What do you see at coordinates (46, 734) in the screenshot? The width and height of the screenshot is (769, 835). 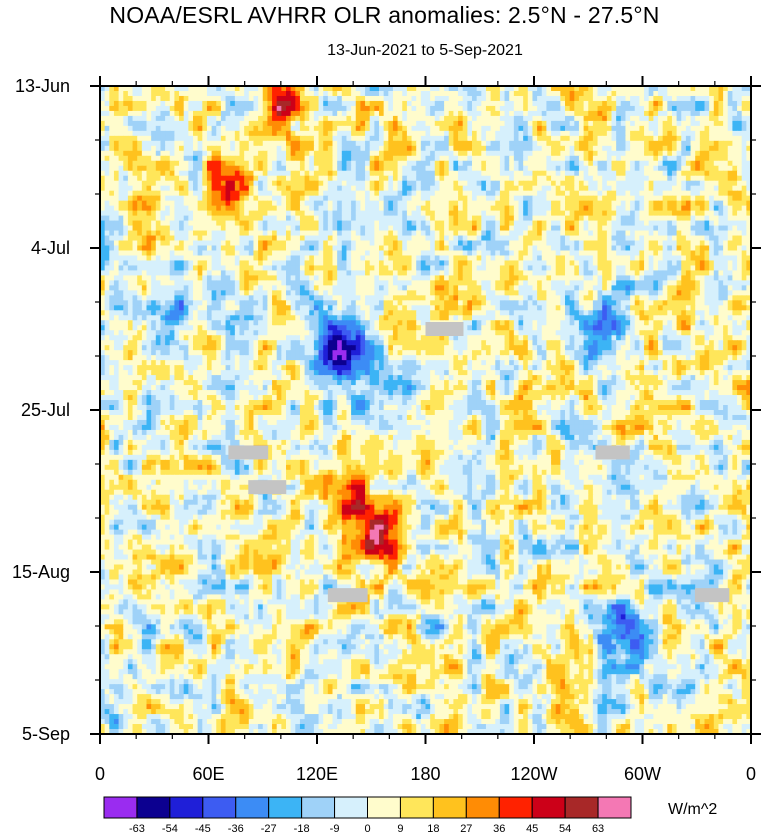 I see `y-tick-label: 5-Sep` at bounding box center [46, 734].